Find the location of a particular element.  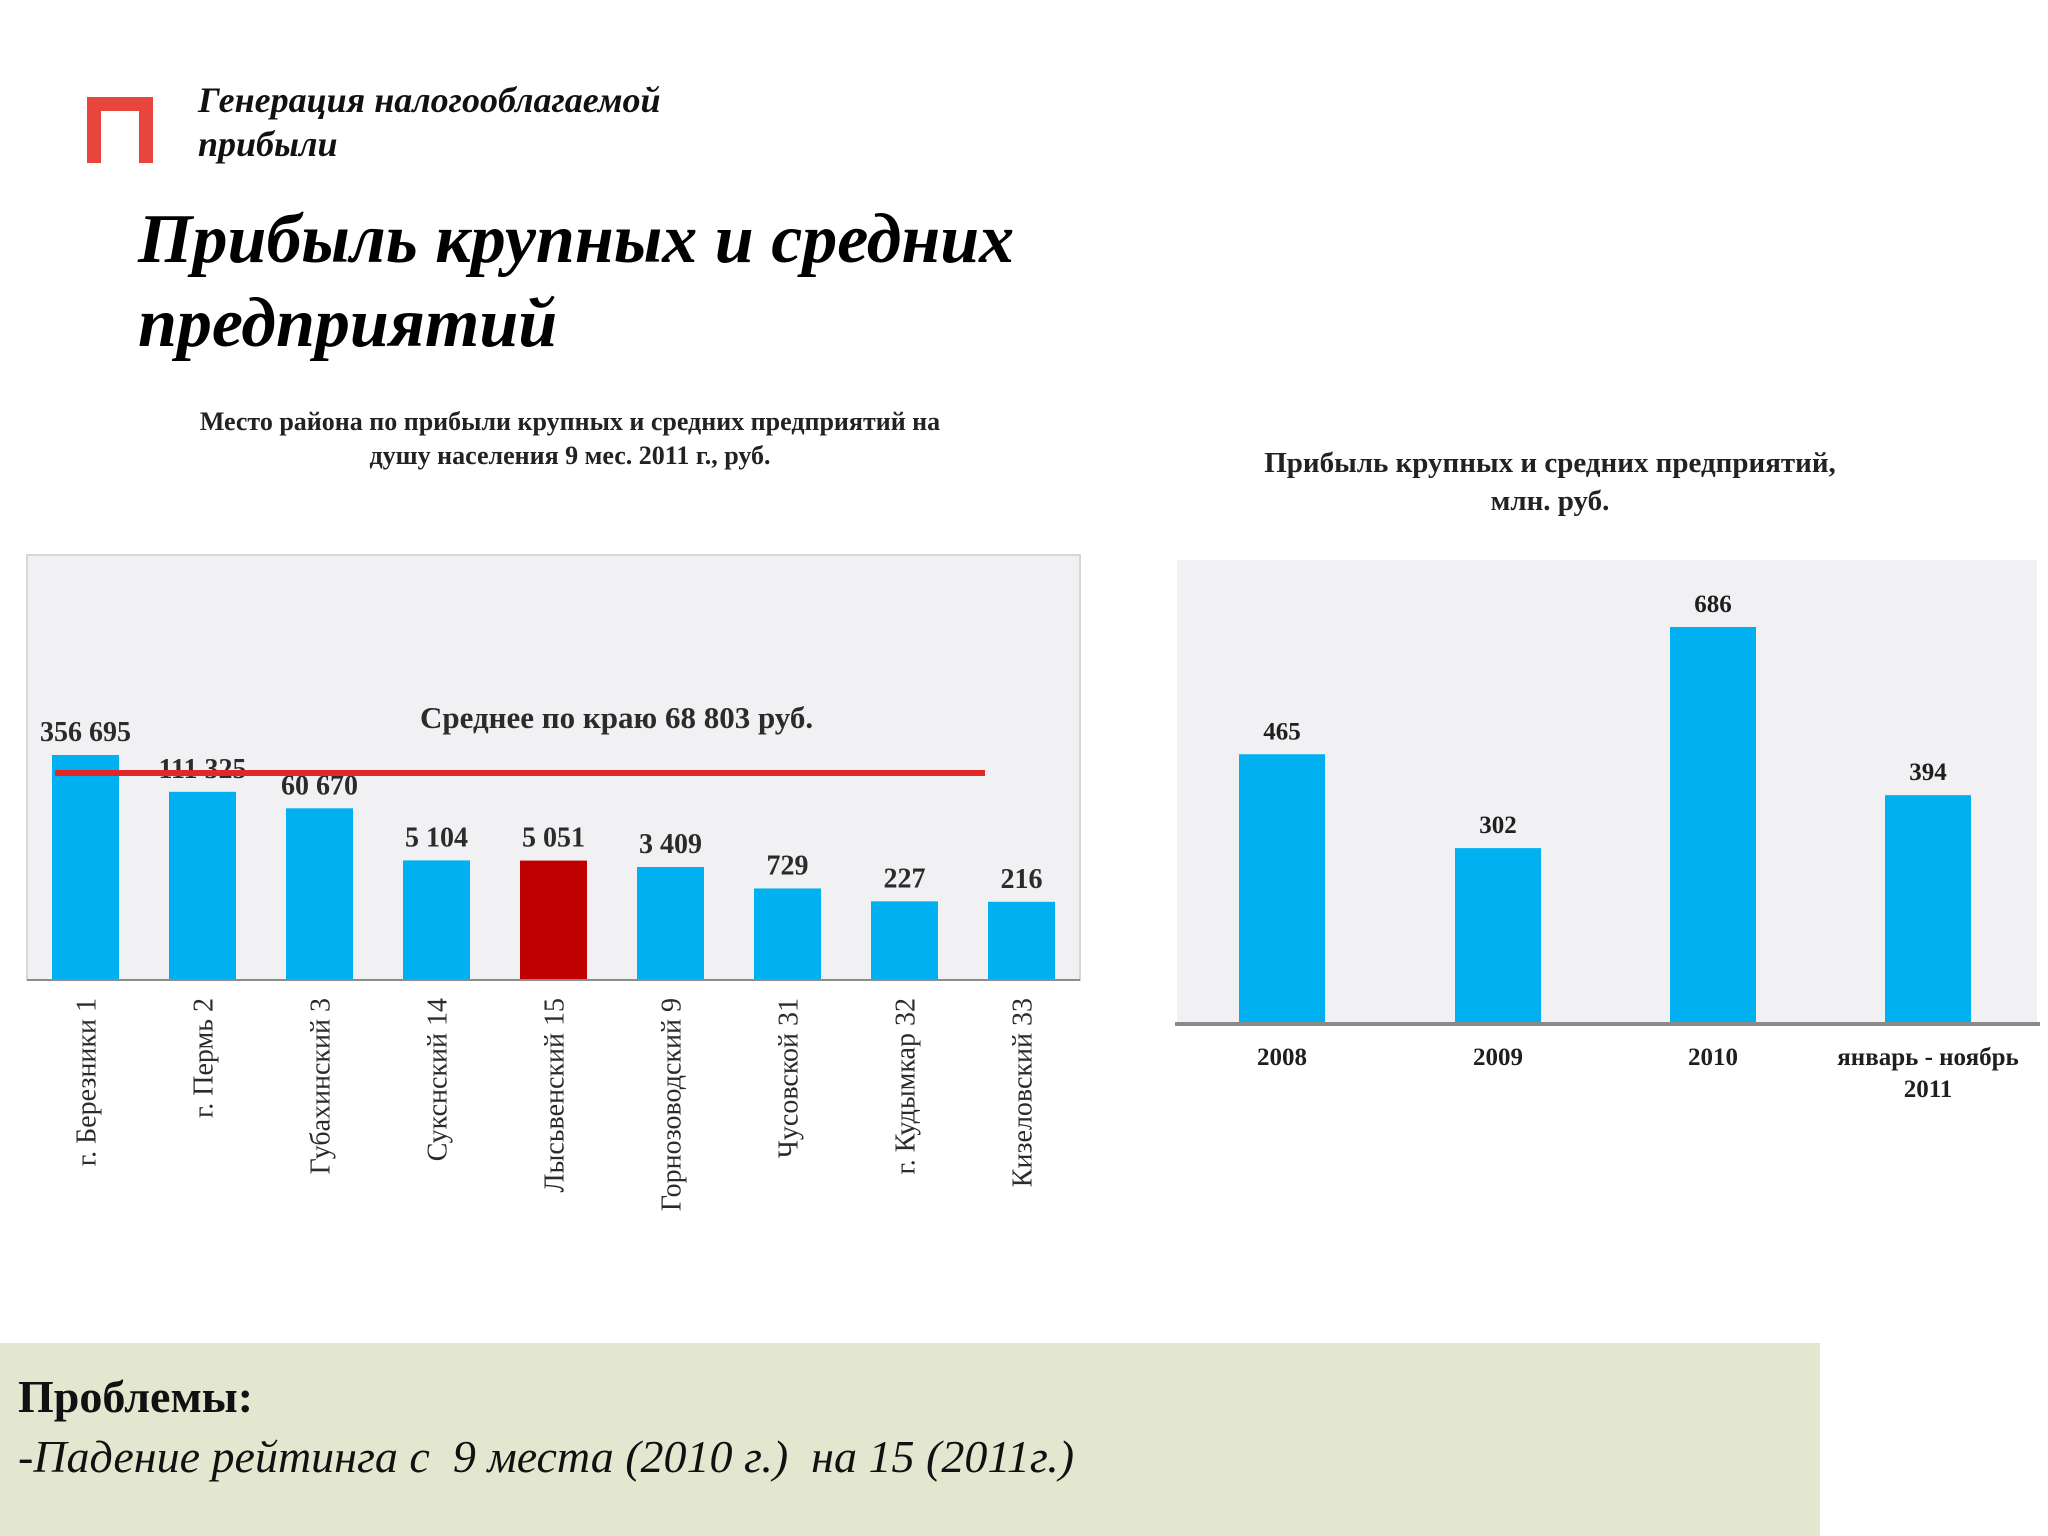

right-category-label: 2011 is located at coordinates (1928, 1089).